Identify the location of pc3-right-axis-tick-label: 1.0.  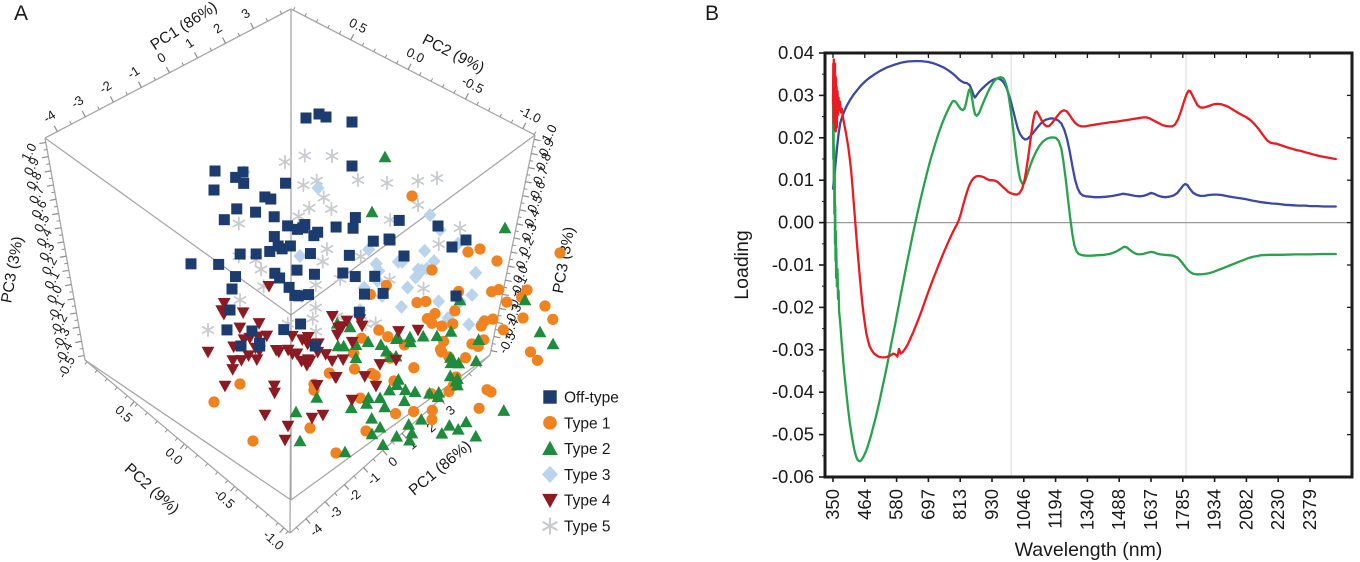
(549, 133).